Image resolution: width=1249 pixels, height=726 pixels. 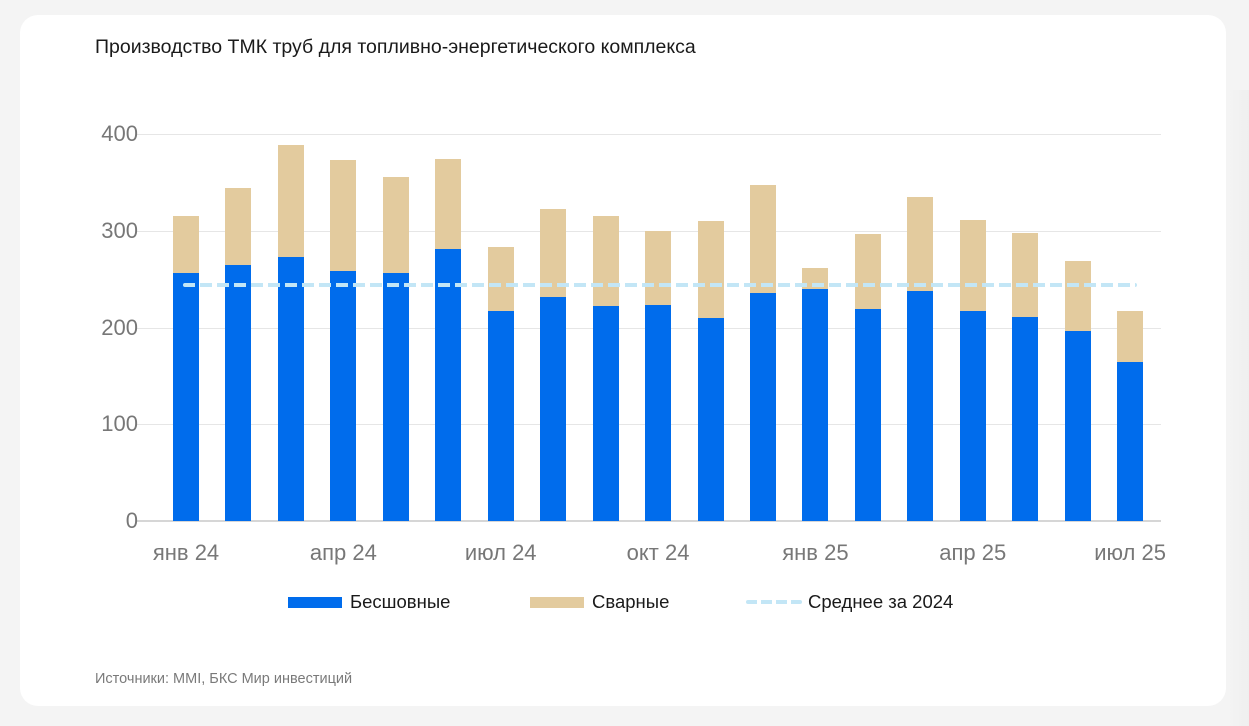 What do you see at coordinates (557, 602) in the screenshot?
I see `legend-swatch-welded` at bounding box center [557, 602].